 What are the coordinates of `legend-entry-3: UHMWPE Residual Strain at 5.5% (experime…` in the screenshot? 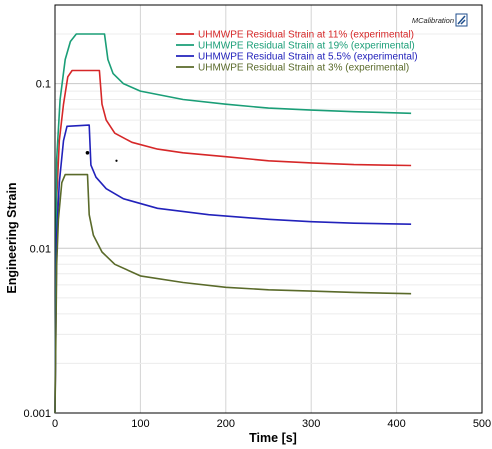 It's located at (308, 57).